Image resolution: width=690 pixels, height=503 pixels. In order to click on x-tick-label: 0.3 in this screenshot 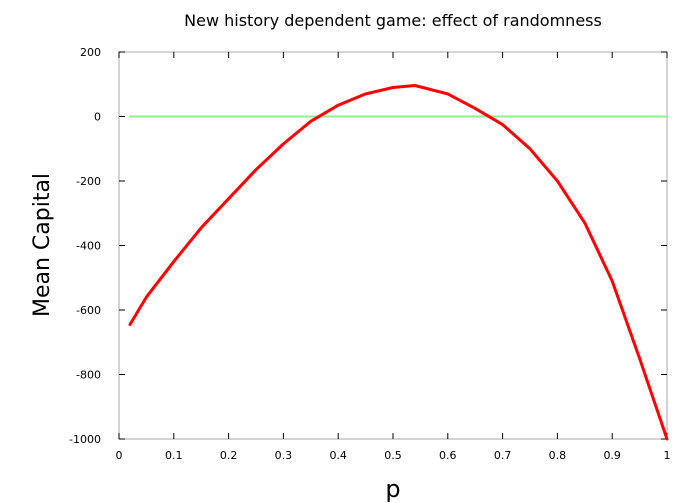, I will do `click(284, 455)`.